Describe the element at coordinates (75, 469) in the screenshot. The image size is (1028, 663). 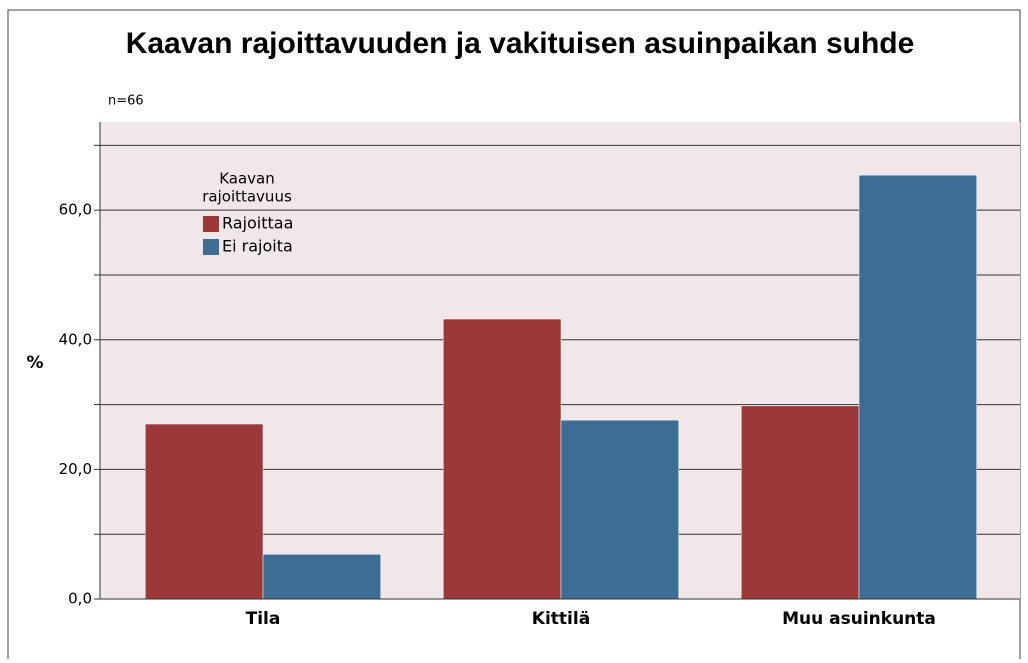
I see `y-tick-label: 20,0` at that location.